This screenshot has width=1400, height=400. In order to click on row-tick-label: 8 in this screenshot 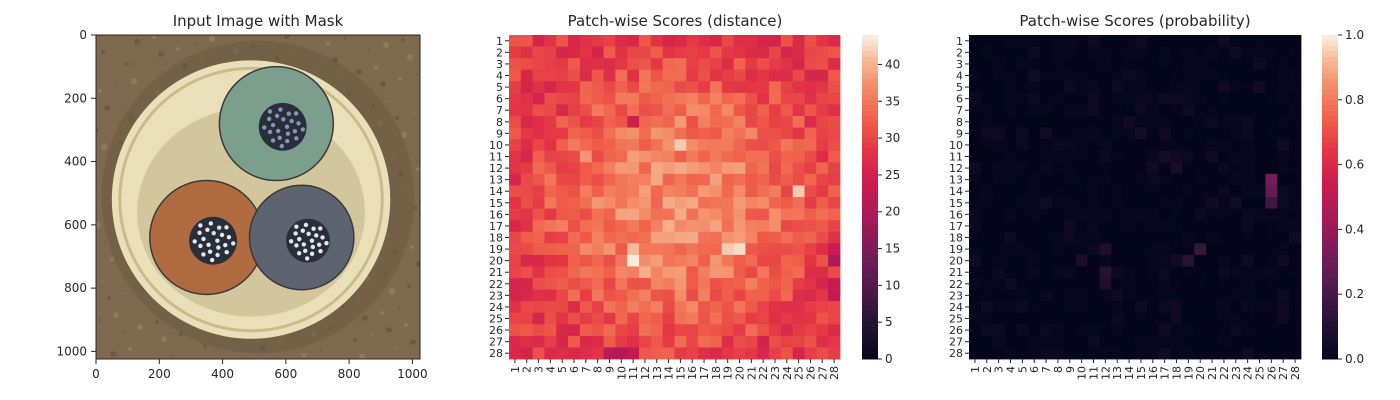, I will do `click(959, 122)`.